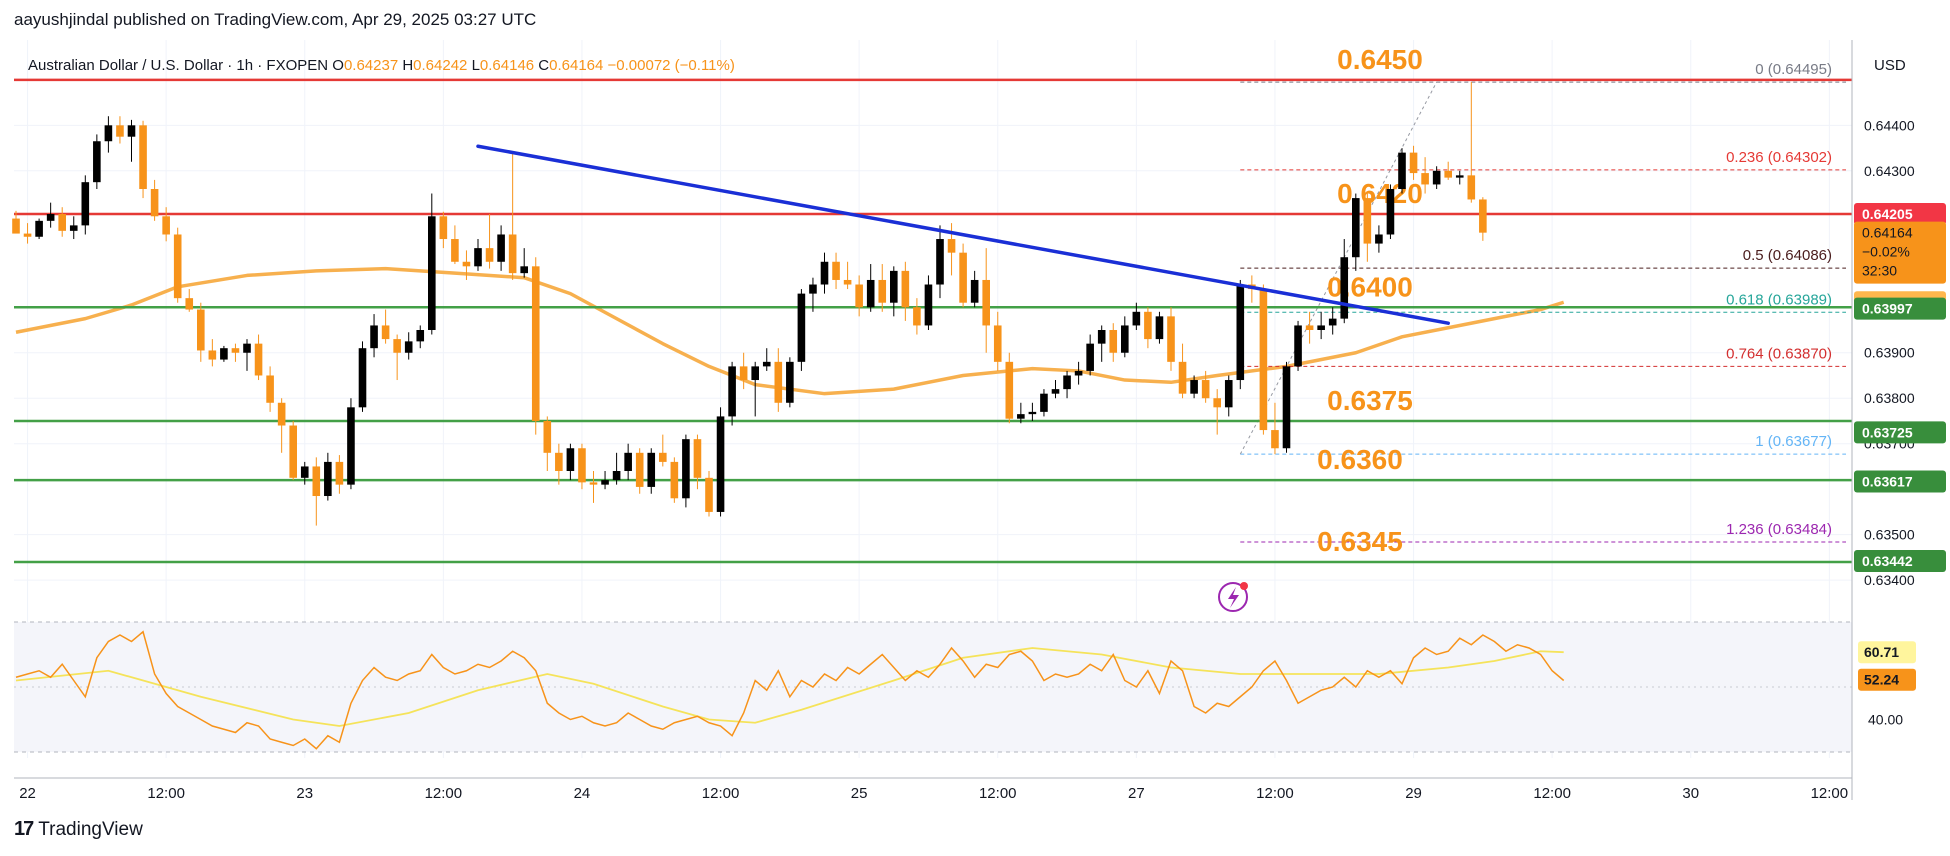 The image size is (1950, 856). Describe the element at coordinates (509, 65) in the screenshot. I see `legend-part: 0.64146` at that location.